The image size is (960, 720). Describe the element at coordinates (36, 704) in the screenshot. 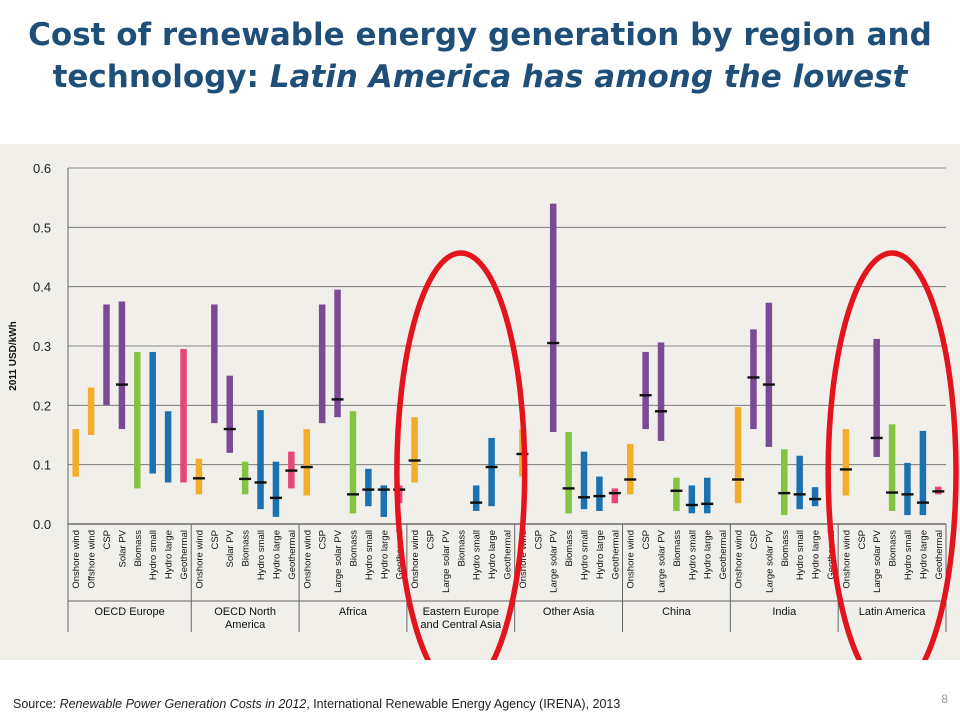

I see `source-prefix: Source:` at that location.